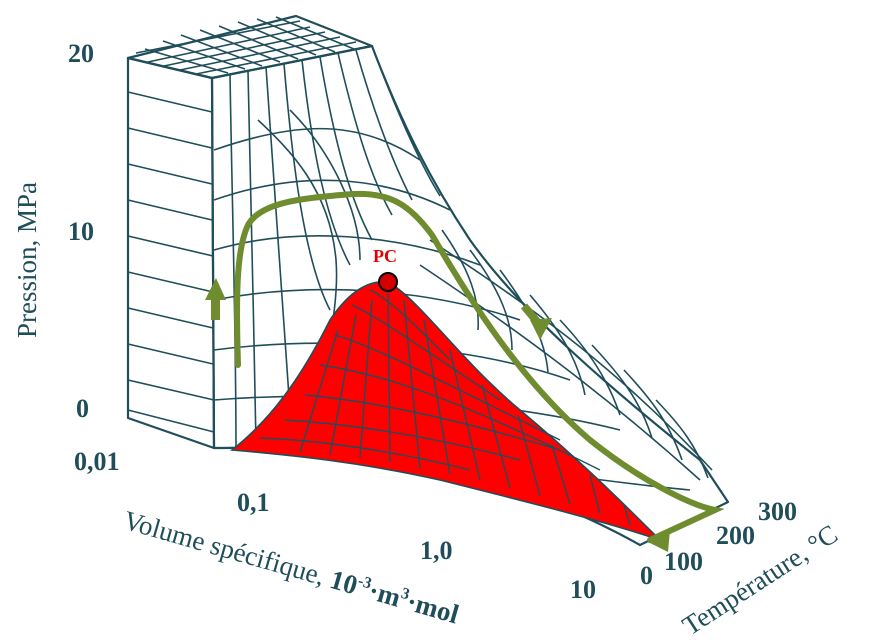  Describe the element at coordinates (81, 231) in the screenshot. I see `y-tick-10: 10` at that location.